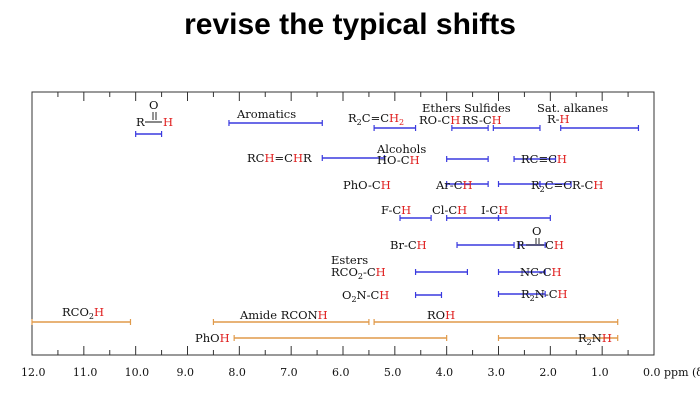 The image size is (700, 418). I want to click on label-pho-ch: PhO-CH, so click(367, 185).